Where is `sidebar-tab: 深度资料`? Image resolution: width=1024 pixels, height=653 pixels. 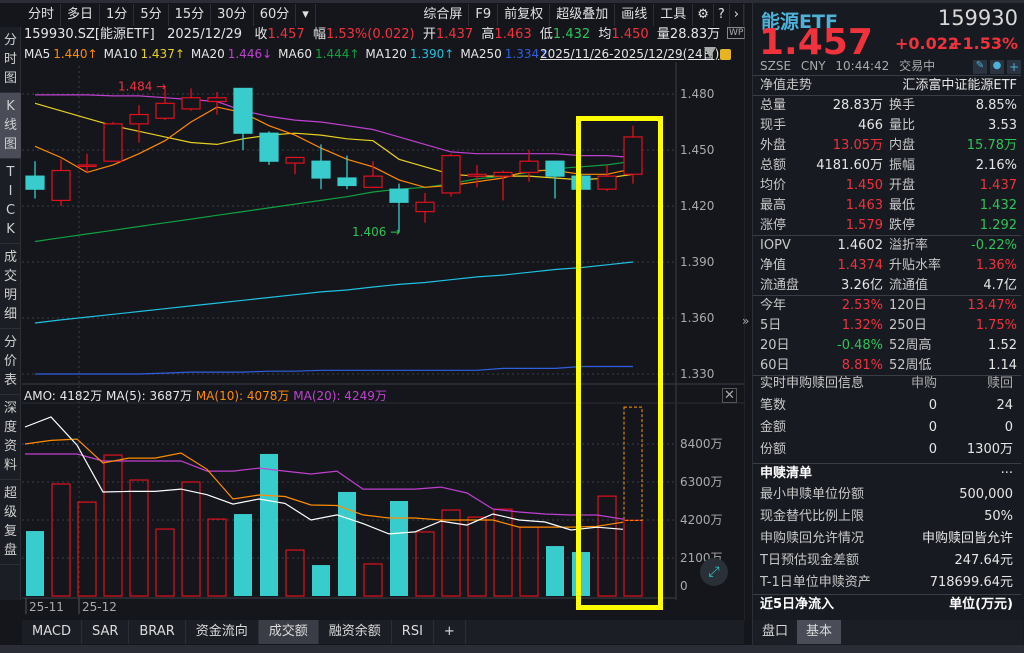
sidebar-tab: 深度资料 is located at coordinates (10, 437).